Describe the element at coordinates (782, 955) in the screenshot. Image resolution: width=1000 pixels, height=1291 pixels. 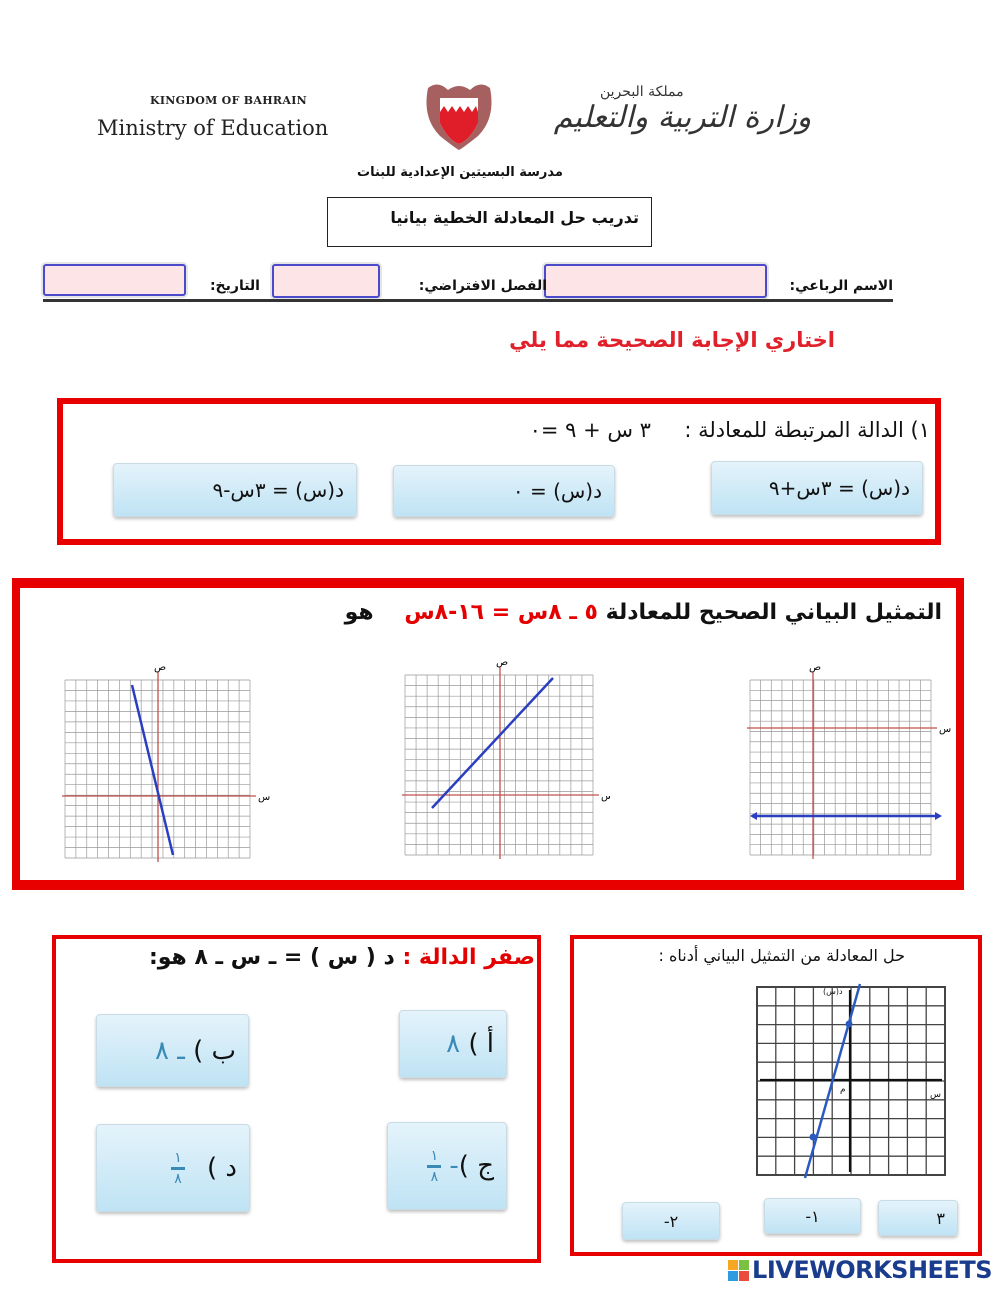
I see `question-4-prompt: حل المعادلة من التمثيل البياني أدناه :` at that location.